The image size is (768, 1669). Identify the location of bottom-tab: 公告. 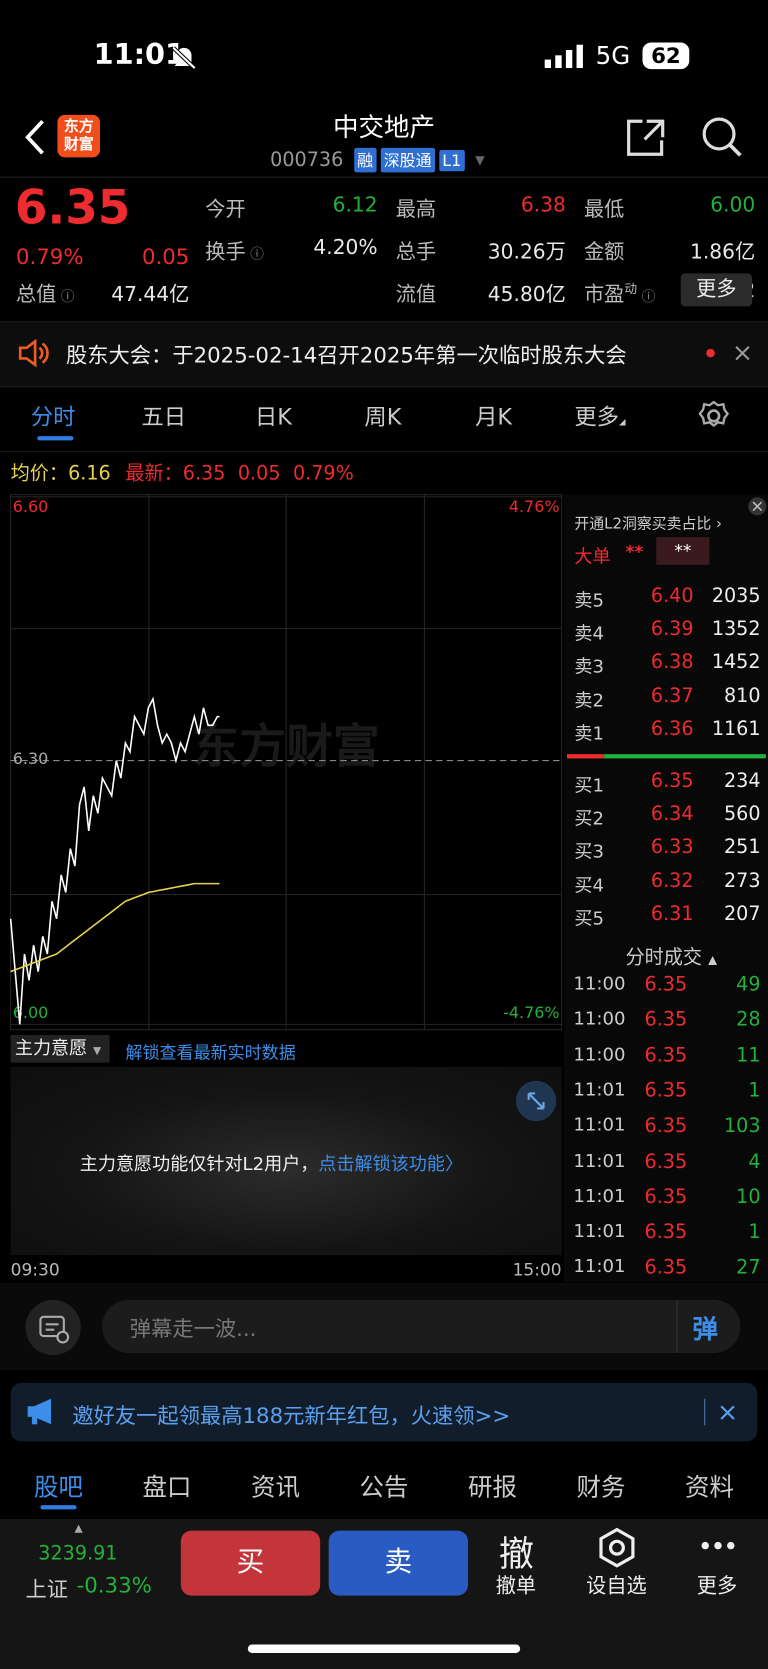
(384, 1488).